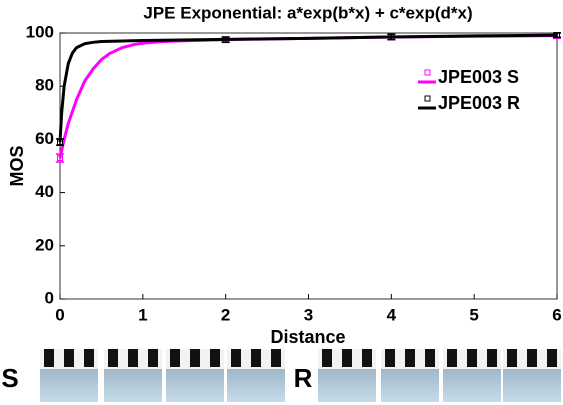 The width and height of the screenshot is (563, 405). Describe the element at coordinates (307, 12) in the screenshot. I see `chart-title: JPE Exponential: a*exp(b*x) + c*exp(d*x)` at that location.